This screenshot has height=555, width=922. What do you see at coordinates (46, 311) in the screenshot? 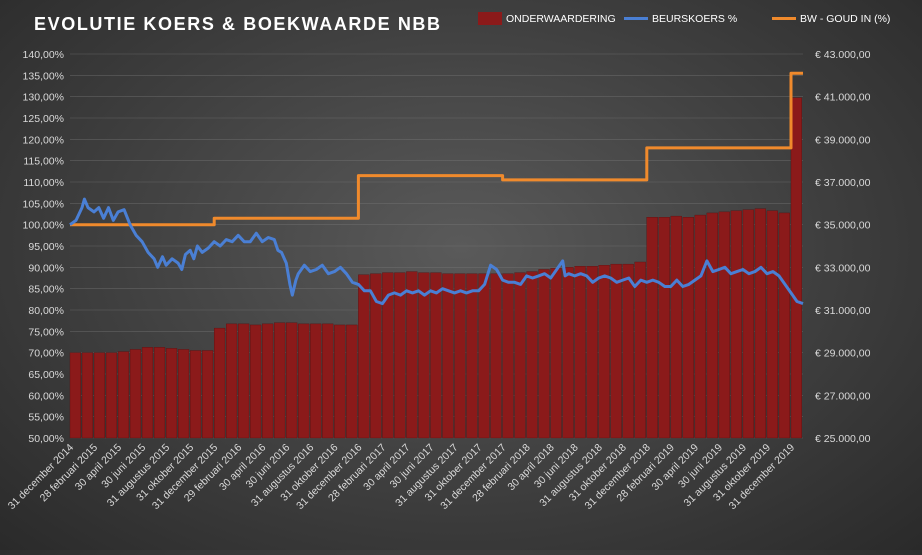
I see `y-left-tick-label: 80,00%` at bounding box center [46, 311].